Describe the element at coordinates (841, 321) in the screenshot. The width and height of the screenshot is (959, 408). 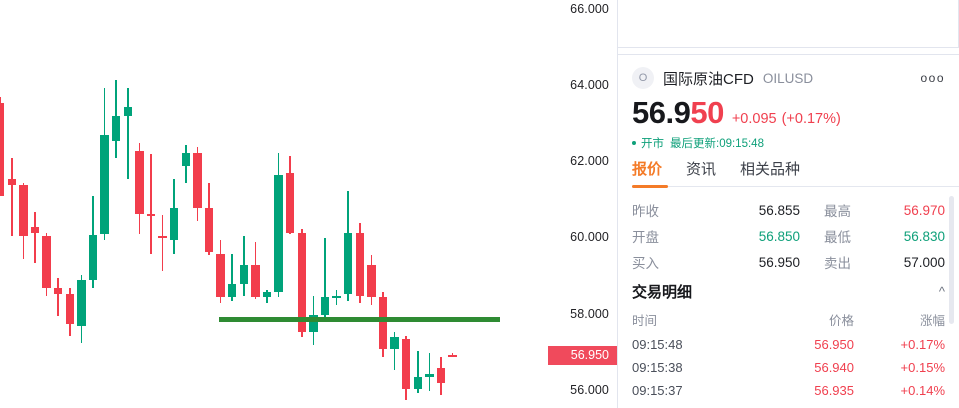
I see `column-header-price: 价格` at that location.